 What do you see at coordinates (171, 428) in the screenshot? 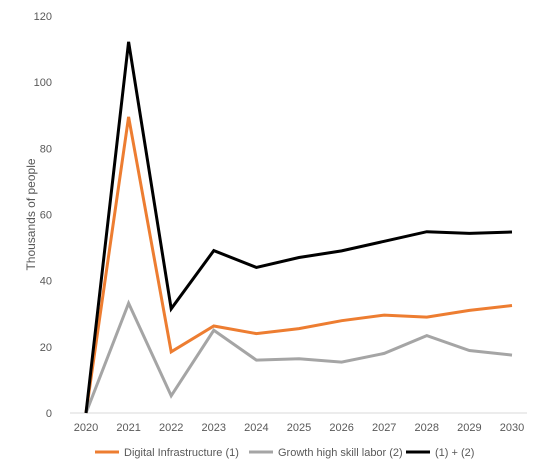
I see `x-tick-label: 2022` at bounding box center [171, 428].